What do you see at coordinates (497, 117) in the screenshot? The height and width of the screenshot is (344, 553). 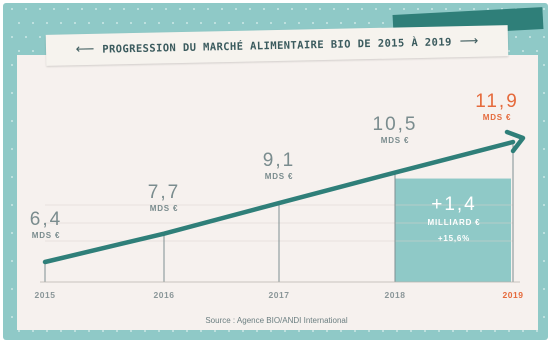 I see `value-unit-2019: MDS €` at bounding box center [497, 117].